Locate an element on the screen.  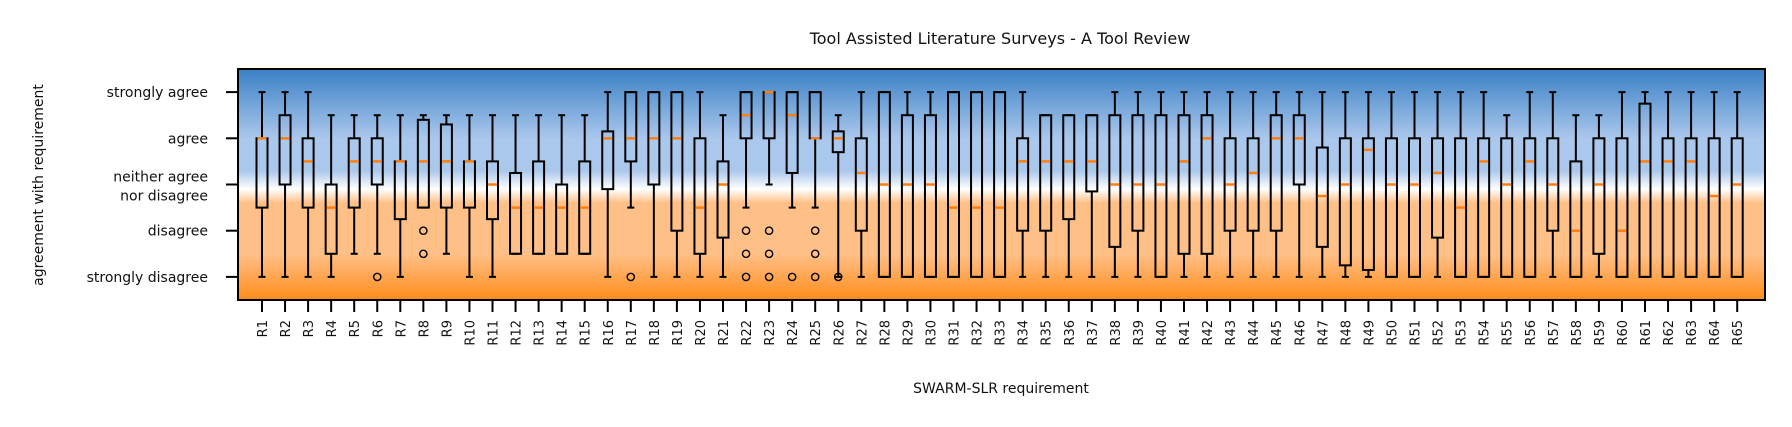
box-R28 is located at coordinates (884, 184).